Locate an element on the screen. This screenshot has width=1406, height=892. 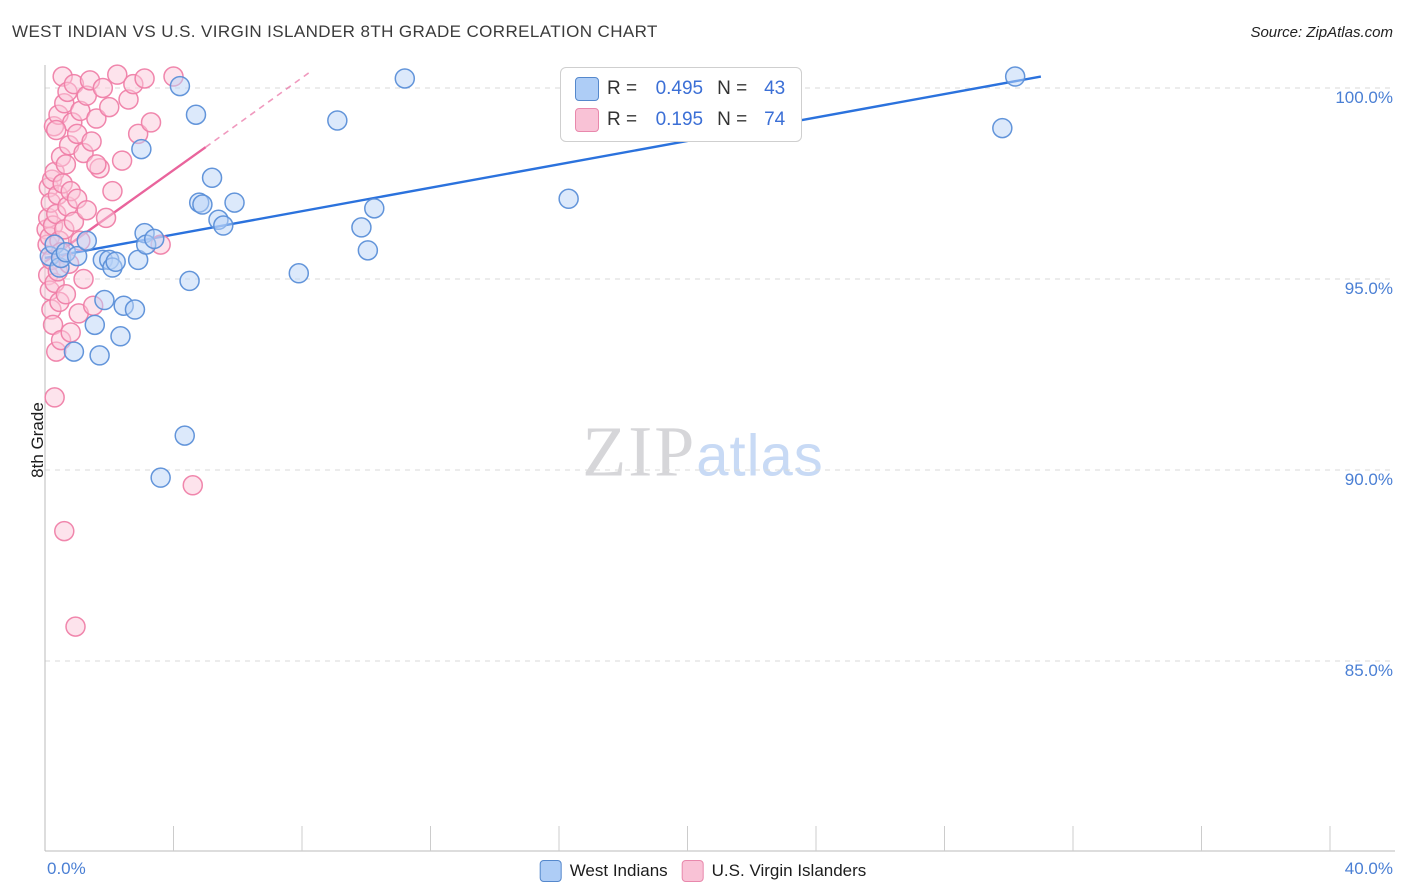
legend-item-west-indians: West Indians is located at coordinates (603, 871).